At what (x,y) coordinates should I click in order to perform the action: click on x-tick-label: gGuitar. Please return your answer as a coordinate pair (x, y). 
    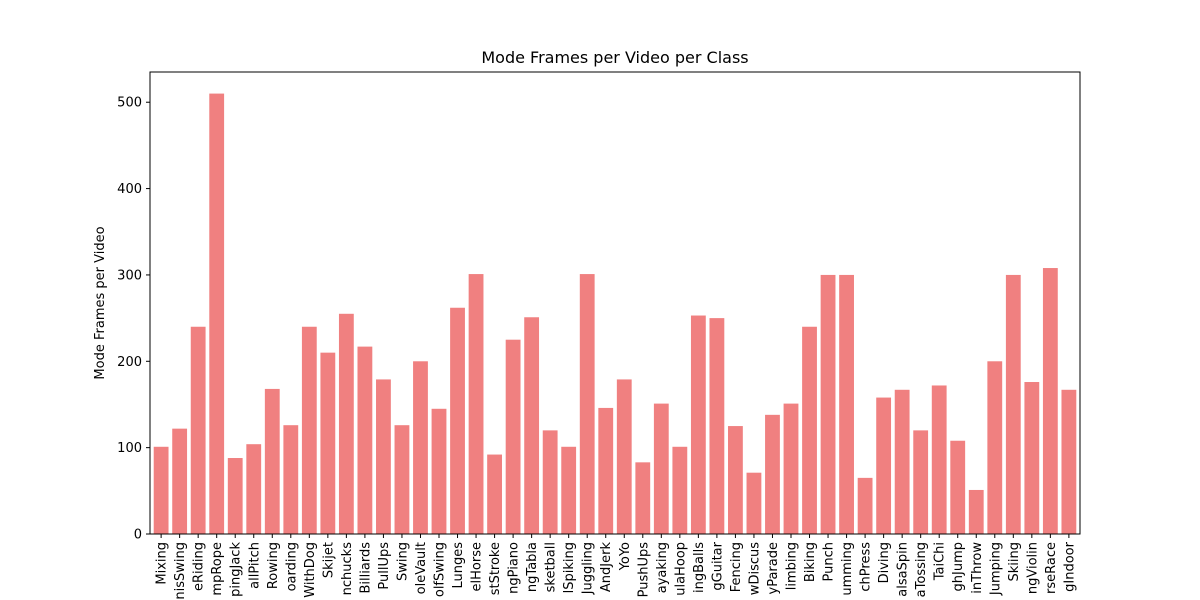
    Looking at the image, I should click on (717, 565).